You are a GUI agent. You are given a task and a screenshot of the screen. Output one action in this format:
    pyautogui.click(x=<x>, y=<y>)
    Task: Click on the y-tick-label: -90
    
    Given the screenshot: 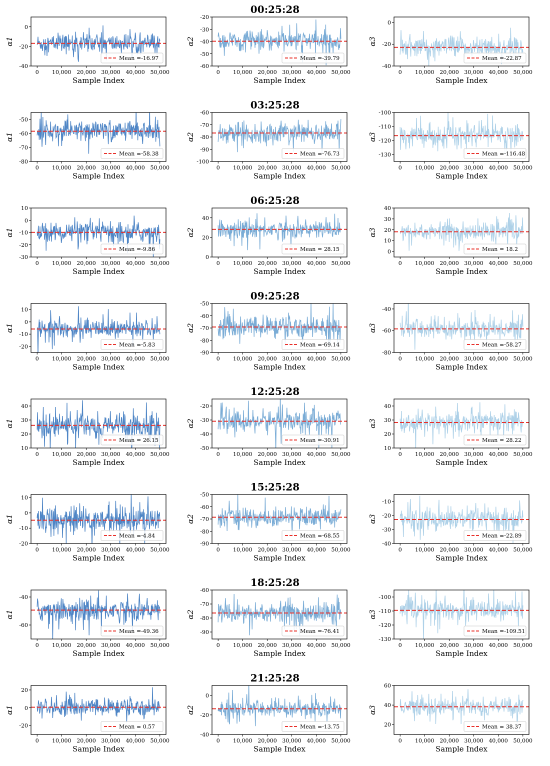 What is the action you would take?
    pyautogui.click(x=204, y=545)
    